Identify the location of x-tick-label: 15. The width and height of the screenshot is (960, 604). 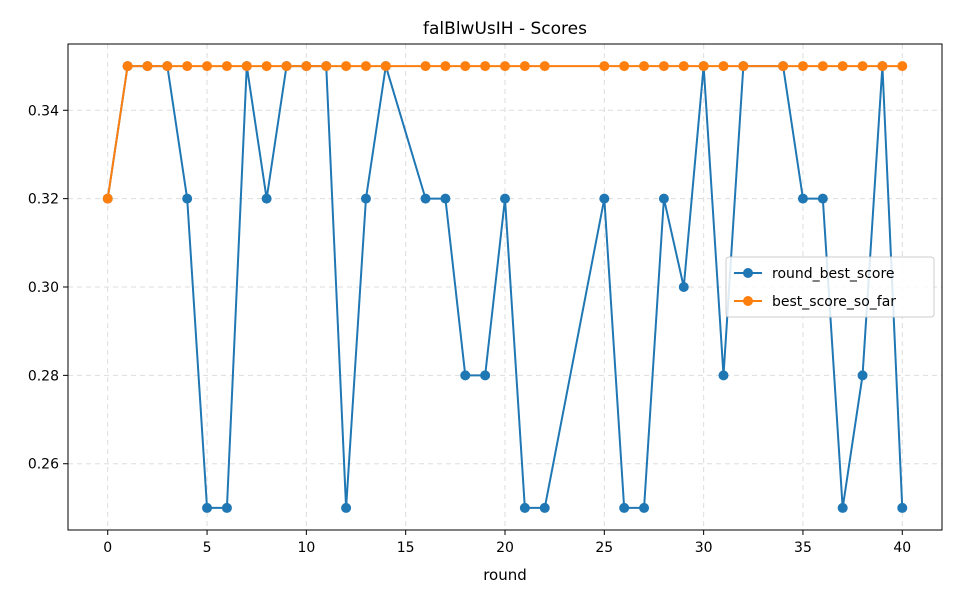
(406, 548).